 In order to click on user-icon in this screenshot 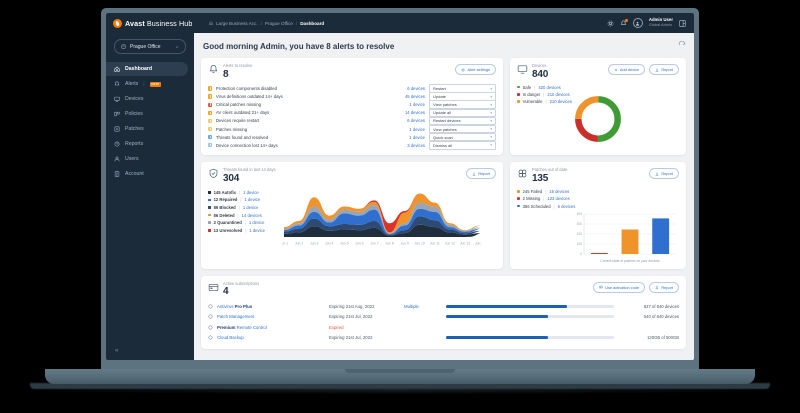, I will do `click(117, 159)`.